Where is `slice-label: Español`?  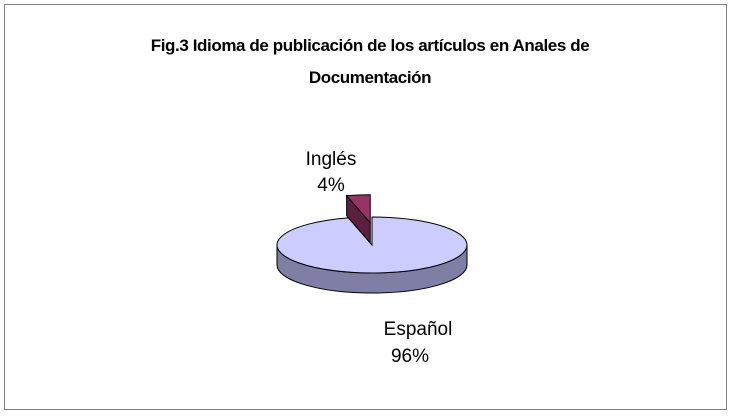 slice-label: Español is located at coordinates (418, 329).